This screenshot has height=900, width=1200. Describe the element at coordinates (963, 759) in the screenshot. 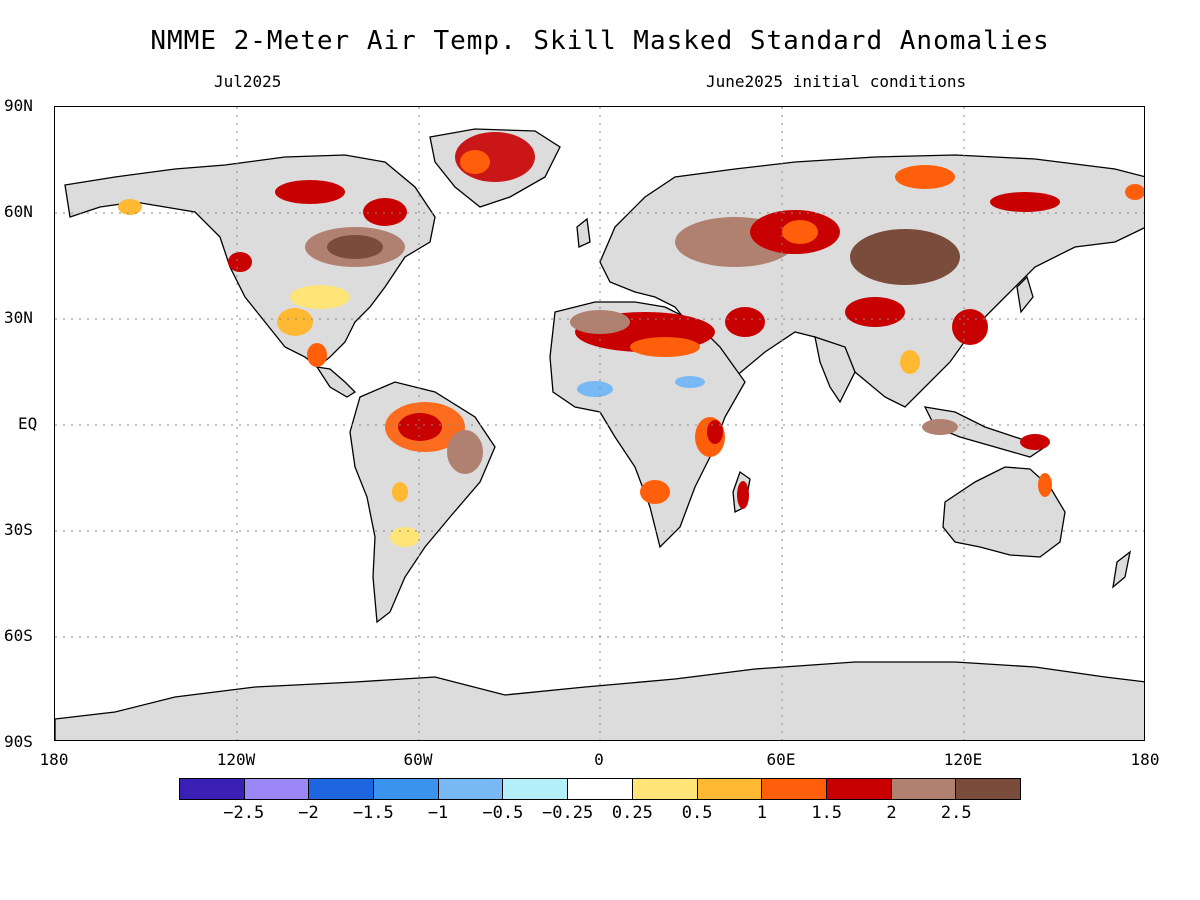

I see `lon-label-120e: 120E` at that location.